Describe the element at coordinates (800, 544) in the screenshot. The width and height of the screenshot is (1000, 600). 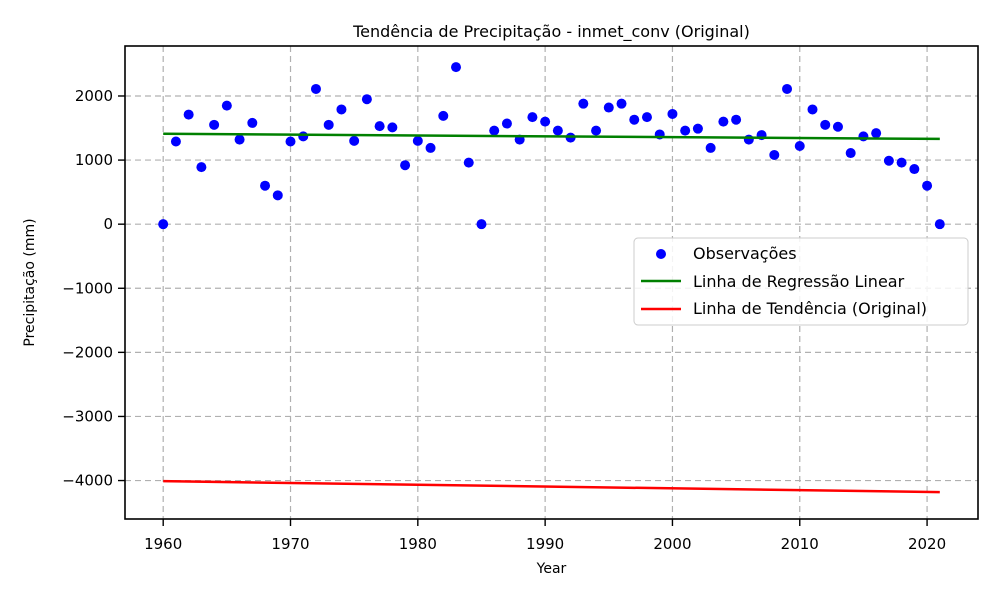
I see `x-tick-label: 2010` at that location.